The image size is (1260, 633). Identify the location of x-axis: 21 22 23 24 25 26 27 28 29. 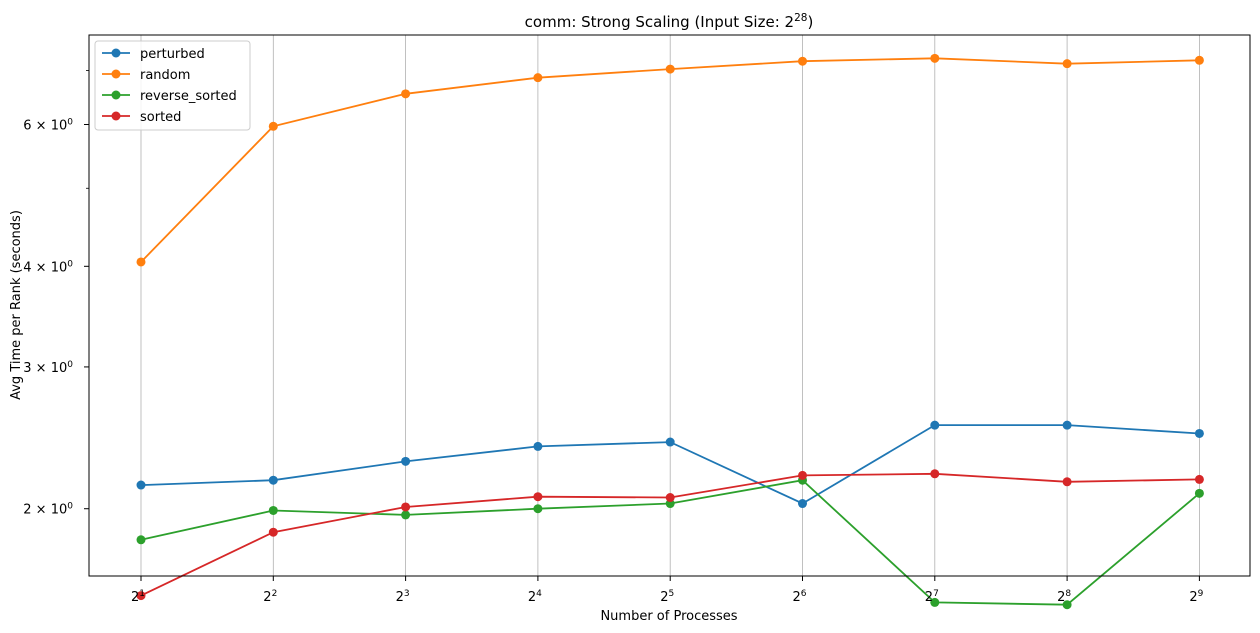
(667, 590).